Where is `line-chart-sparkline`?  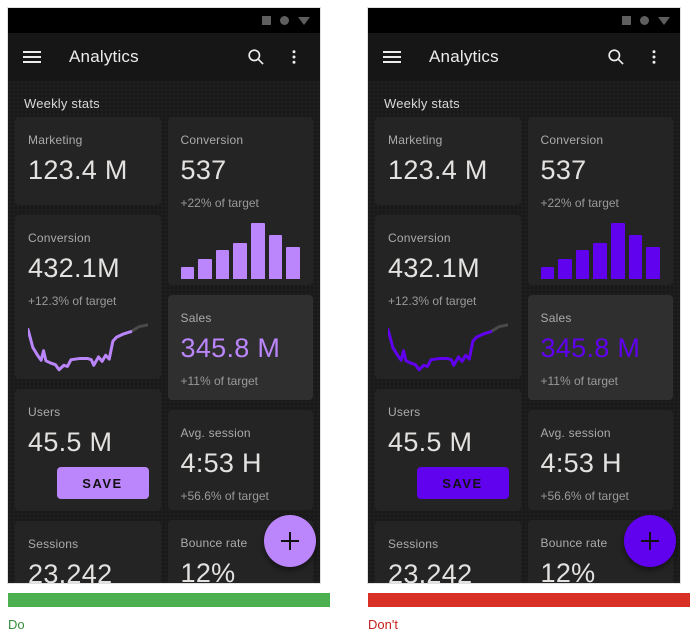 line-chart-sparkline is located at coordinates (448, 344).